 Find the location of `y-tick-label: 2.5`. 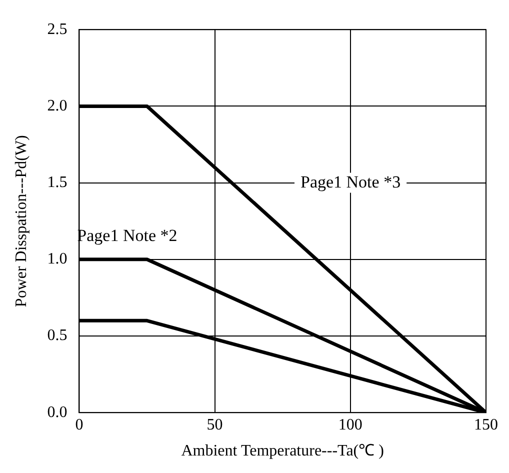

y-tick-label: 2.5 is located at coordinates (57, 29).